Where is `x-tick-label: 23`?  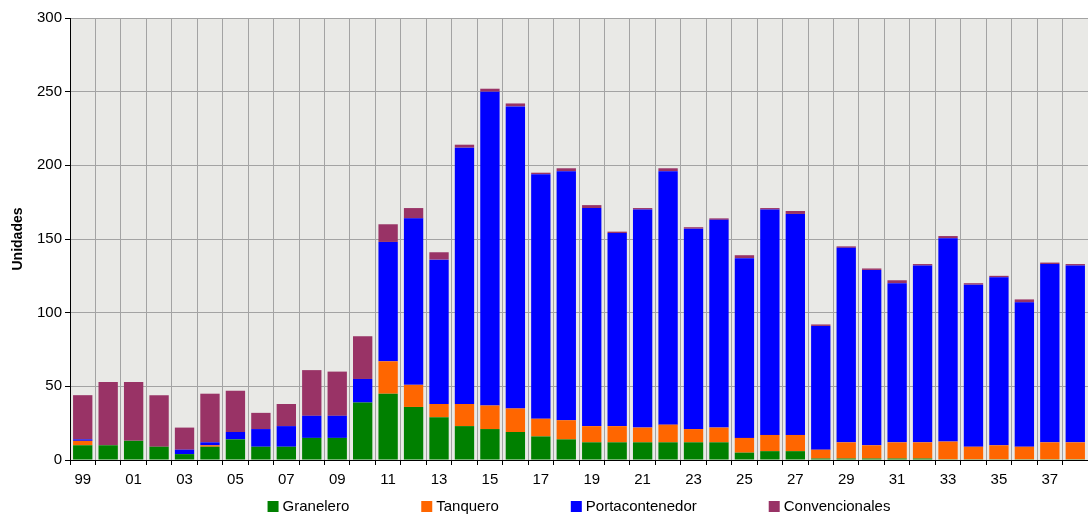 x-tick-label: 23 is located at coordinates (693, 479).